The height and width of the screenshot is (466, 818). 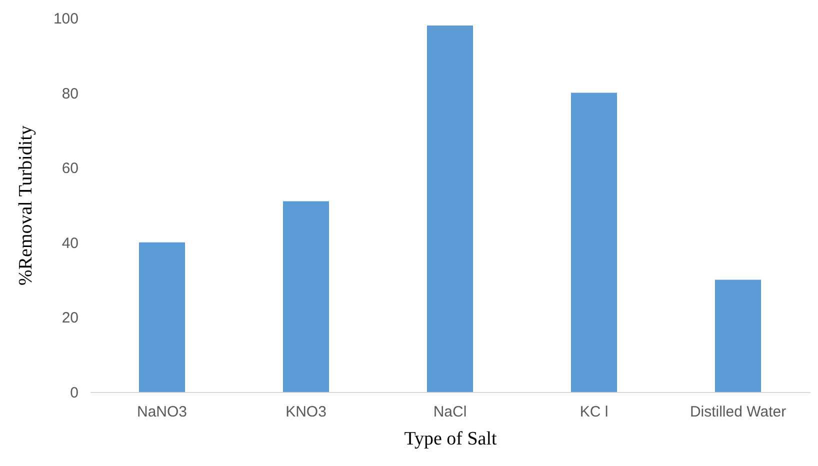 What do you see at coordinates (162, 412) in the screenshot?
I see `x-tick-label: NaNO3` at bounding box center [162, 412].